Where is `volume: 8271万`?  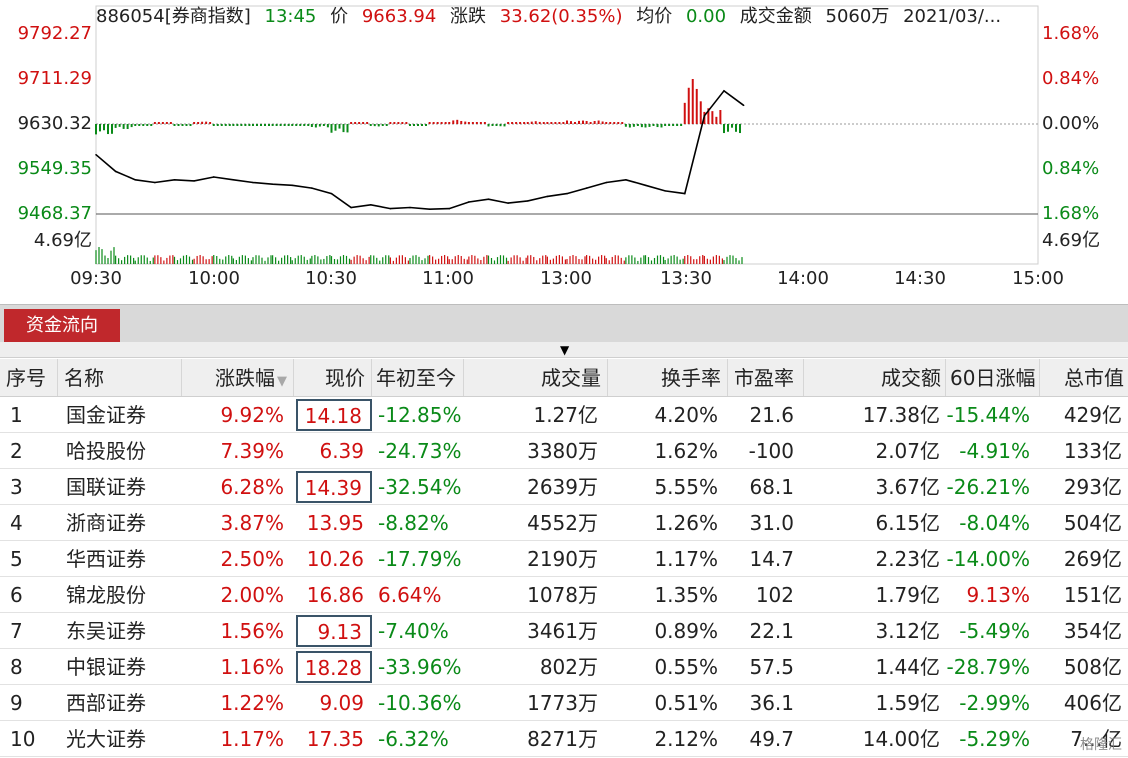 volume: 8271万 is located at coordinates (562, 739).